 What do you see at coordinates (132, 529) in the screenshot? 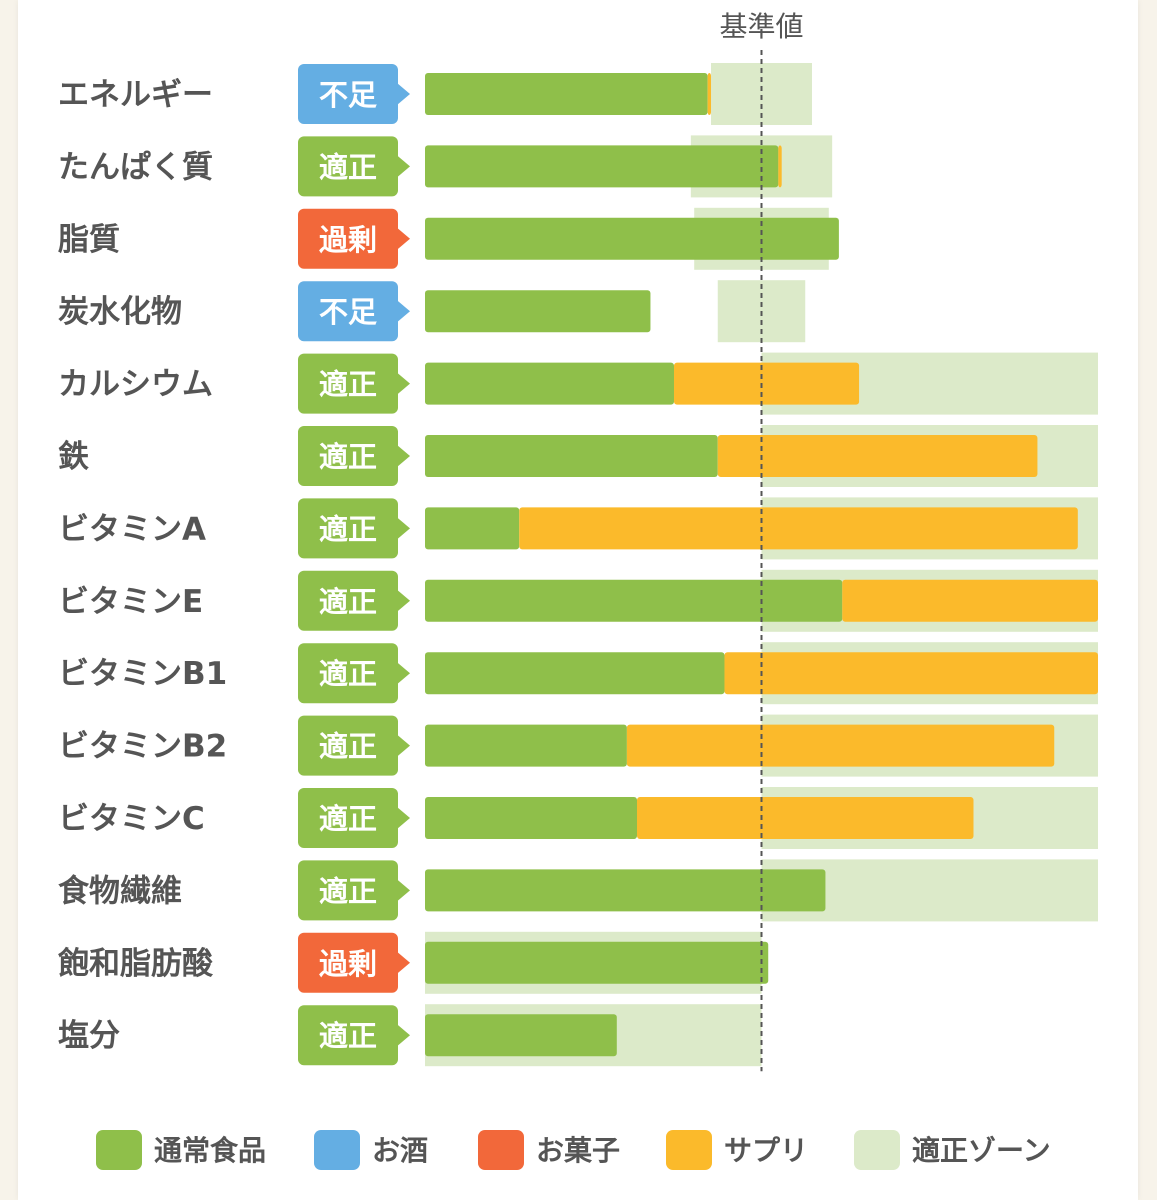
I see `row-label: ビタミンA` at bounding box center [132, 529].